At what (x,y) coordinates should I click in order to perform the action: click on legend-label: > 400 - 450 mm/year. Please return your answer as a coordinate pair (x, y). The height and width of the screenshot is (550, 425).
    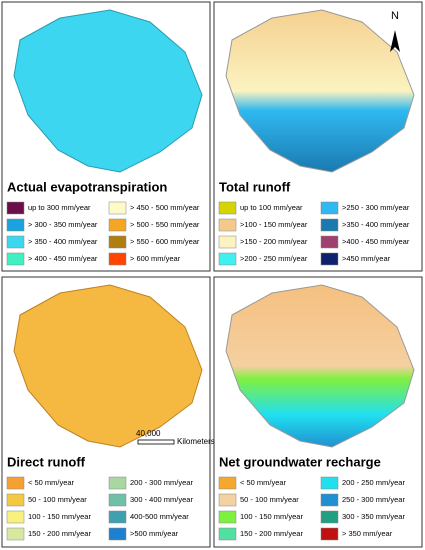
    Looking at the image, I should click on (63, 258).